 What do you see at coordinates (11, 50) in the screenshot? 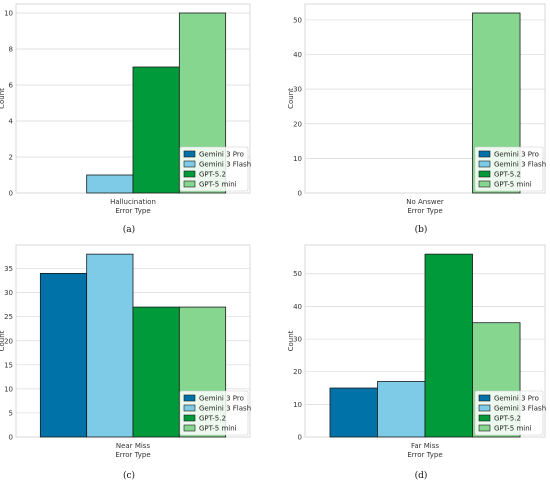
I see `y-tick-label: 8` at bounding box center [11, 50].